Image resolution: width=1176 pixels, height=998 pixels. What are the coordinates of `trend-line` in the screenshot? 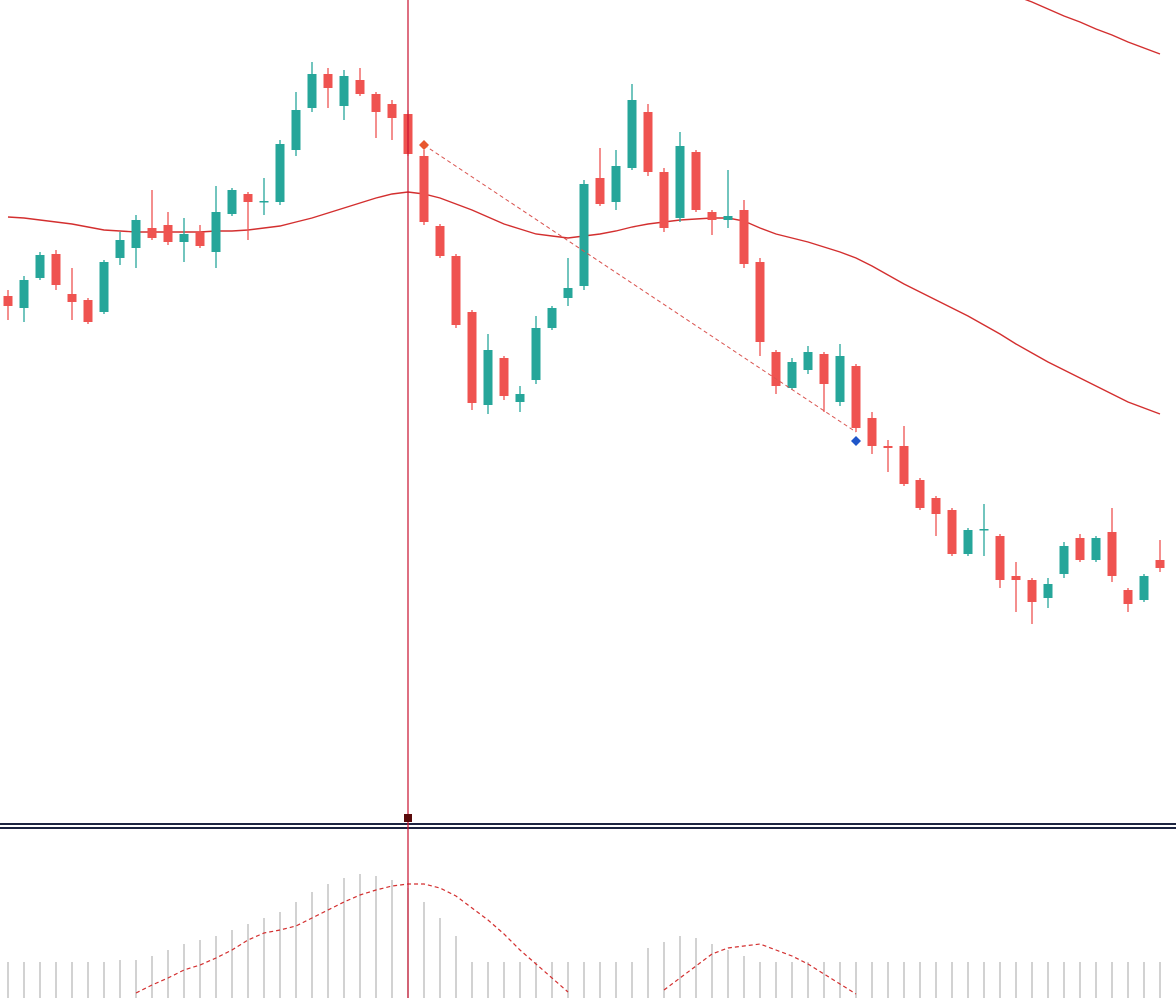 It's located at (640, 288).